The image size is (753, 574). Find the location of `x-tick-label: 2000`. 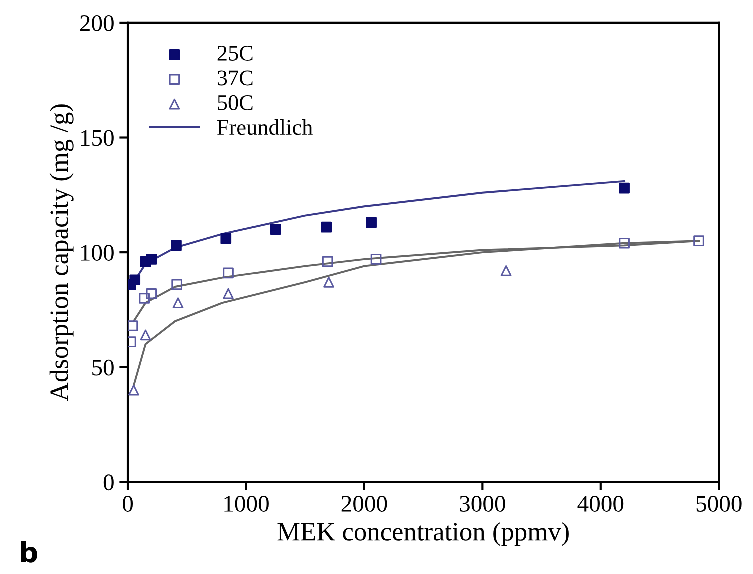

x-tick-label: 2000 is located at coordinates (365, 504).